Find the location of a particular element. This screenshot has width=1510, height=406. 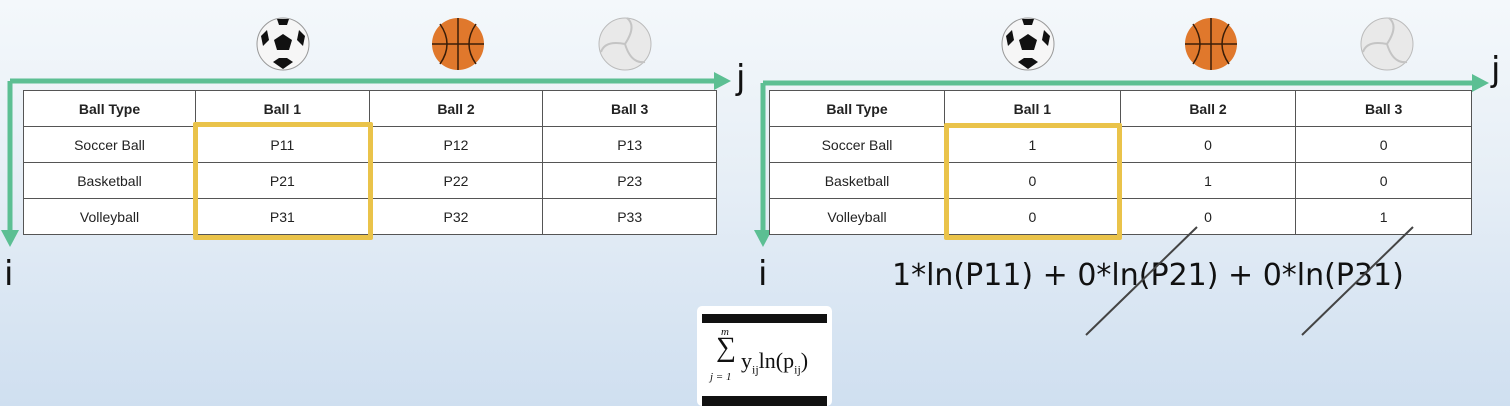

table-cell: P13 is located at coordinates (629, 144).